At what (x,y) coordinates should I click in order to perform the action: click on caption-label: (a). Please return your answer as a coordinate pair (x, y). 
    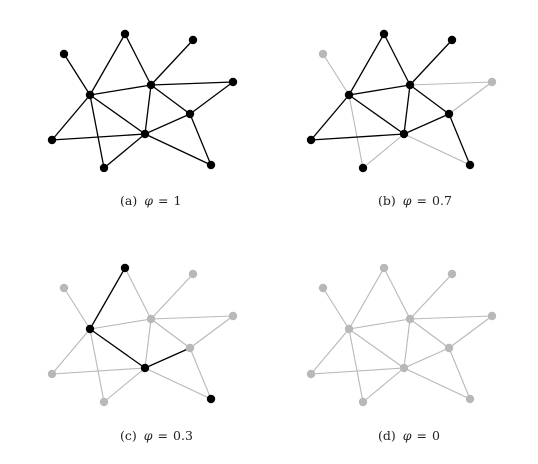
    Looking at the image, I should click on (128, 200).